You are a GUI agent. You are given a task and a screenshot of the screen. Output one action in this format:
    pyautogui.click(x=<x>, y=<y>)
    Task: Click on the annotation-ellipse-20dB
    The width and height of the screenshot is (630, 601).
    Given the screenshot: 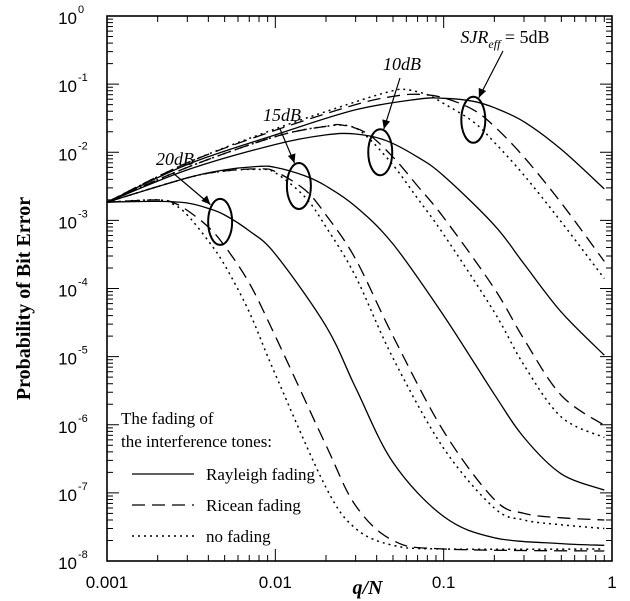 What is the action you would take?
    pyautogui.click(x=220, y=221)
    